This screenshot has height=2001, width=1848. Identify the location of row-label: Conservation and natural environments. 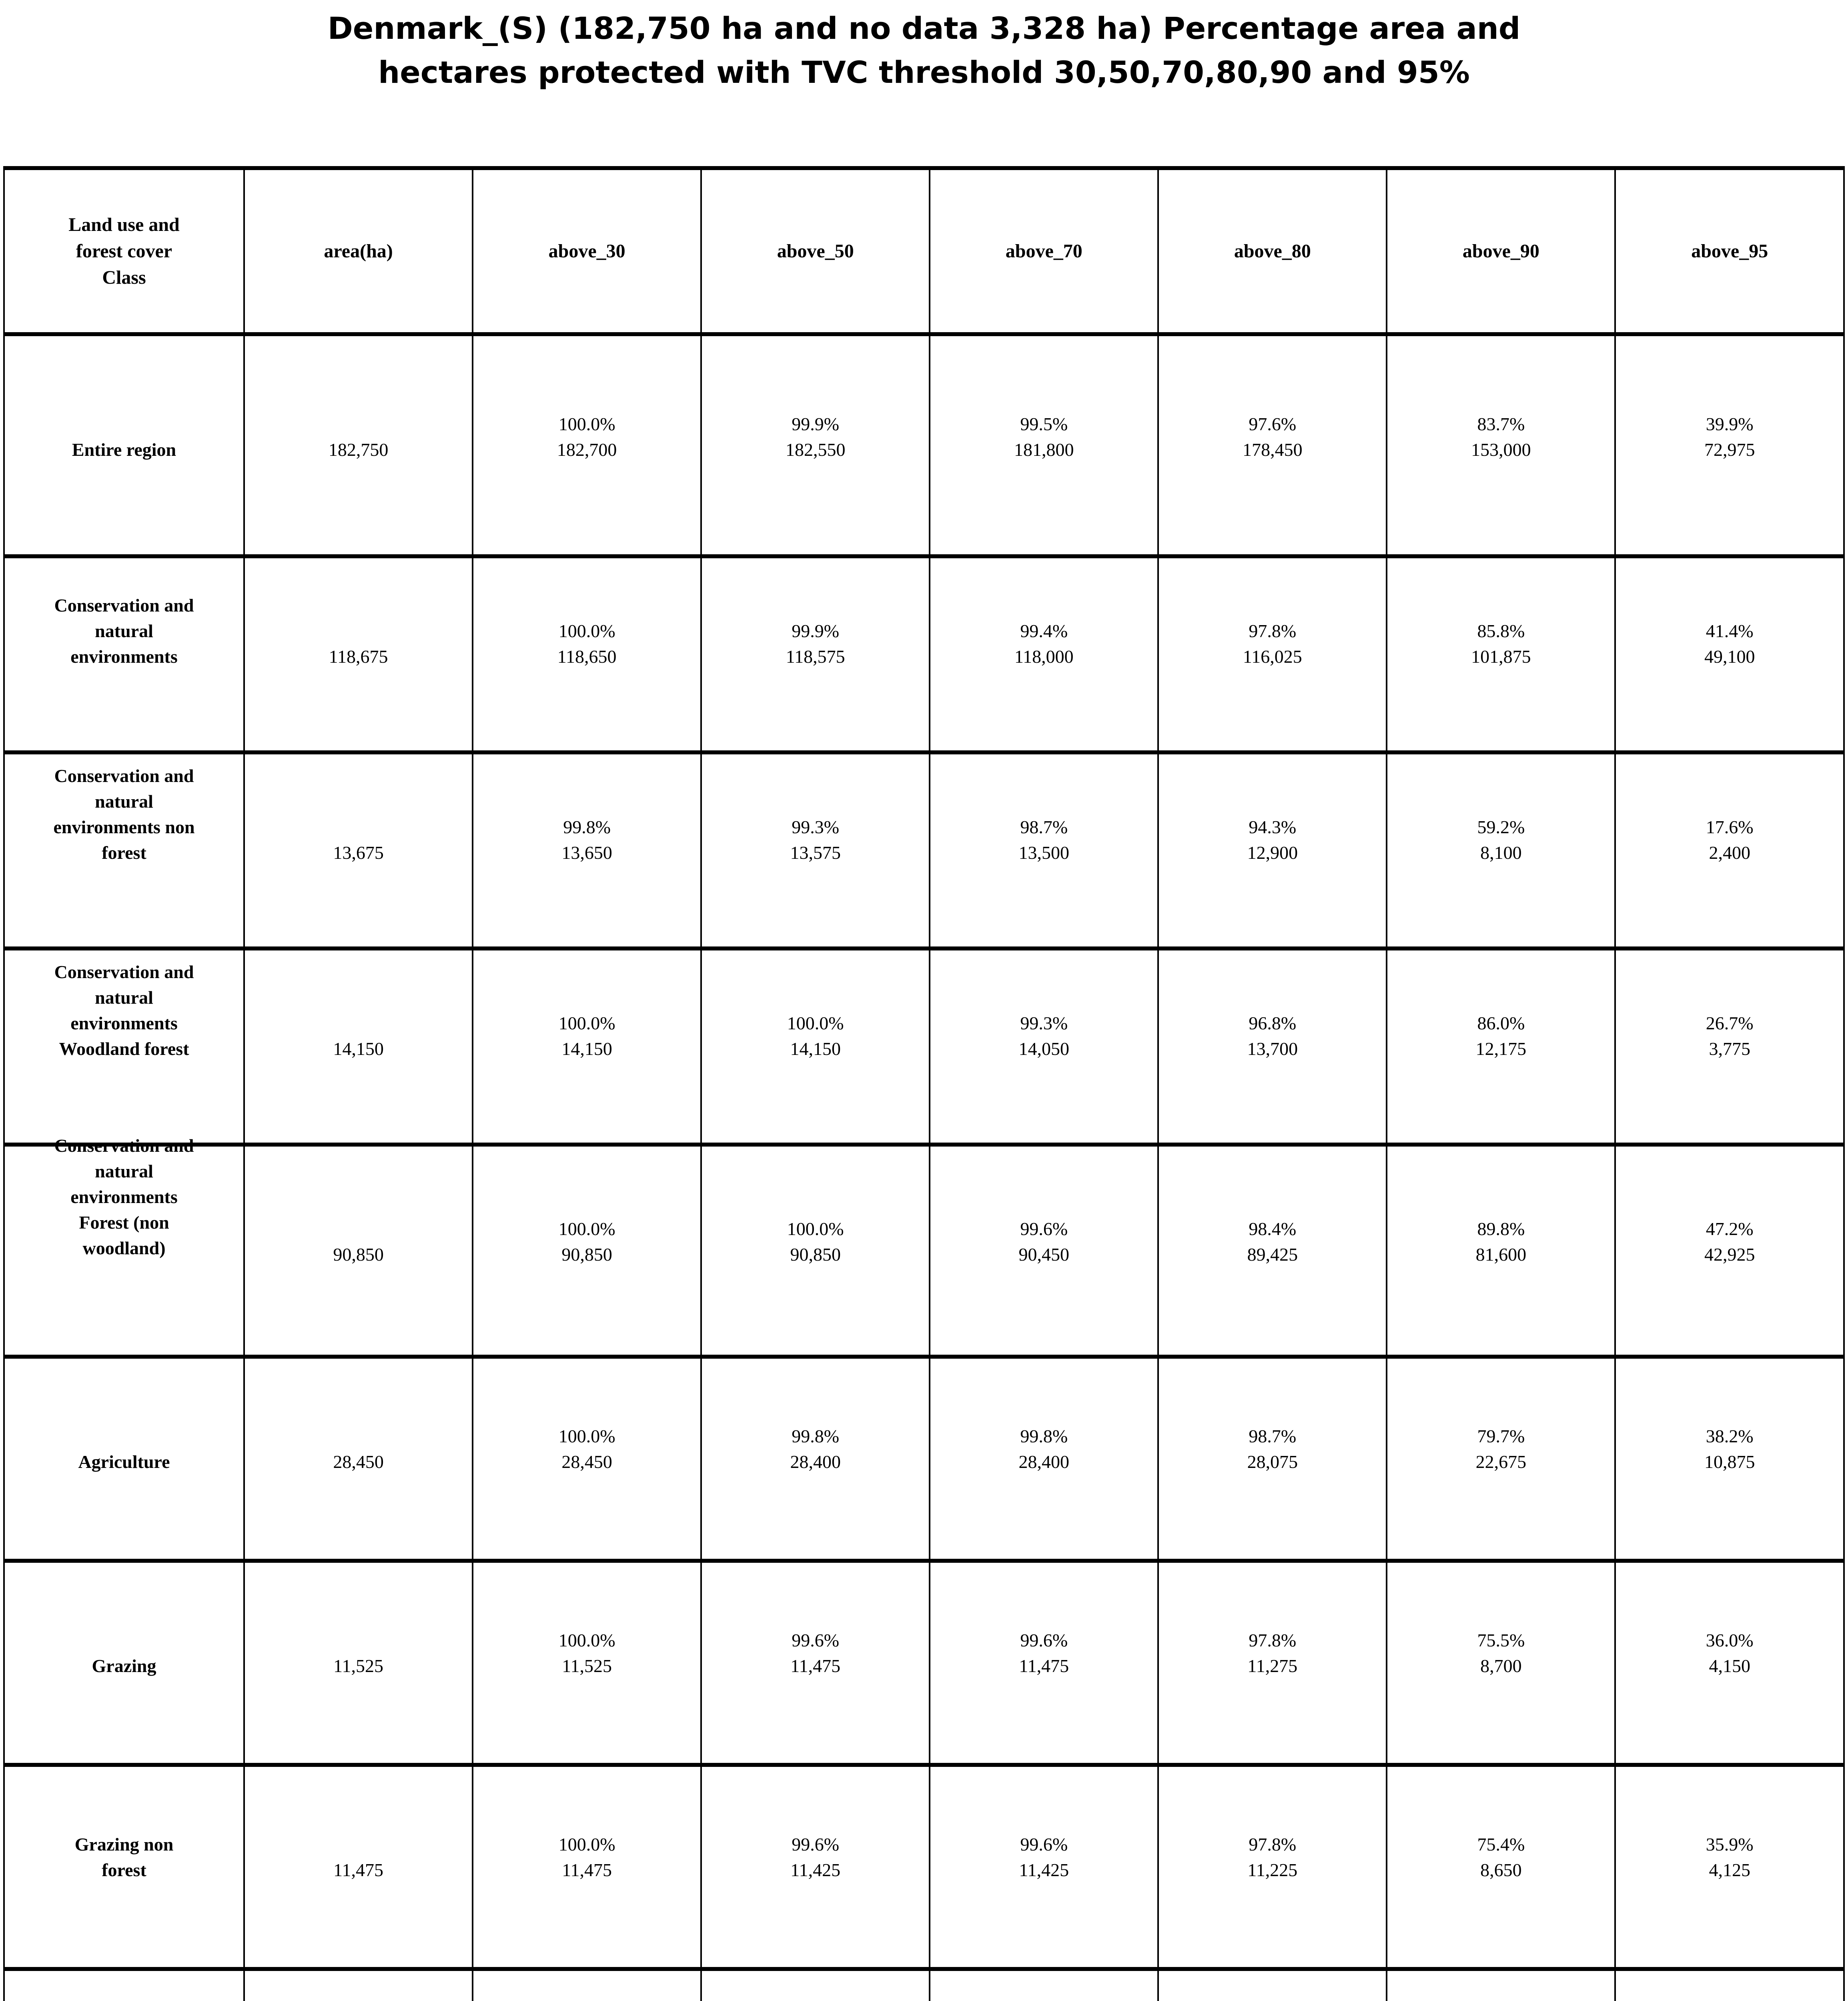
(124, 631).